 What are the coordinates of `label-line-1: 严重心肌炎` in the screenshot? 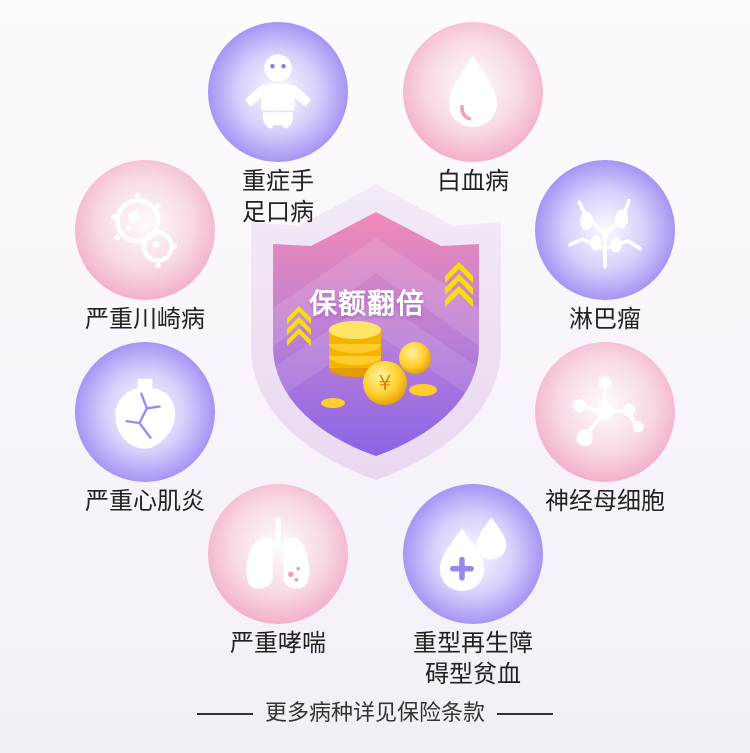 It's located at (145, 501).